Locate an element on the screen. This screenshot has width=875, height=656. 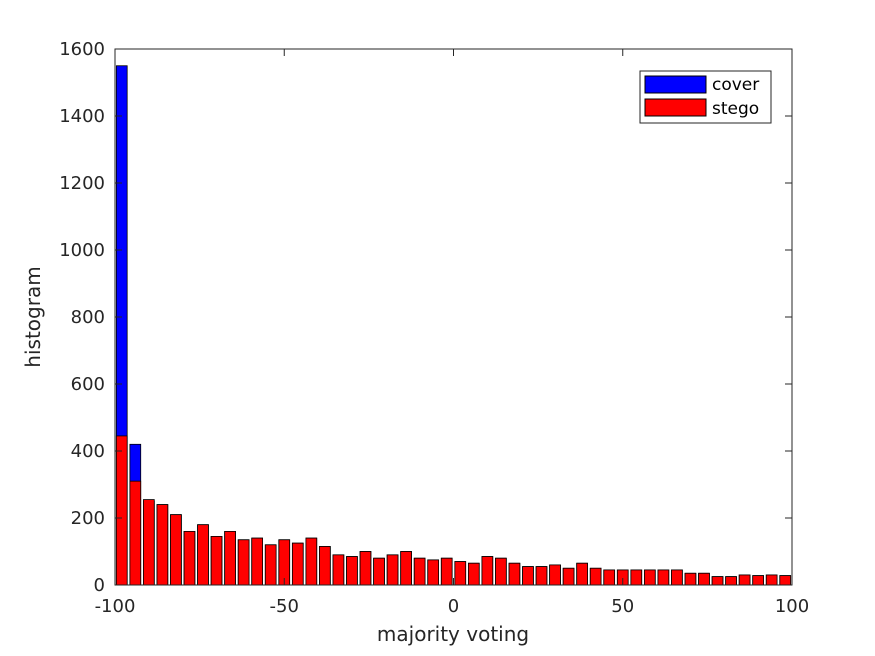
y-tick-label: 1200 is located at coordinates (82, 183).